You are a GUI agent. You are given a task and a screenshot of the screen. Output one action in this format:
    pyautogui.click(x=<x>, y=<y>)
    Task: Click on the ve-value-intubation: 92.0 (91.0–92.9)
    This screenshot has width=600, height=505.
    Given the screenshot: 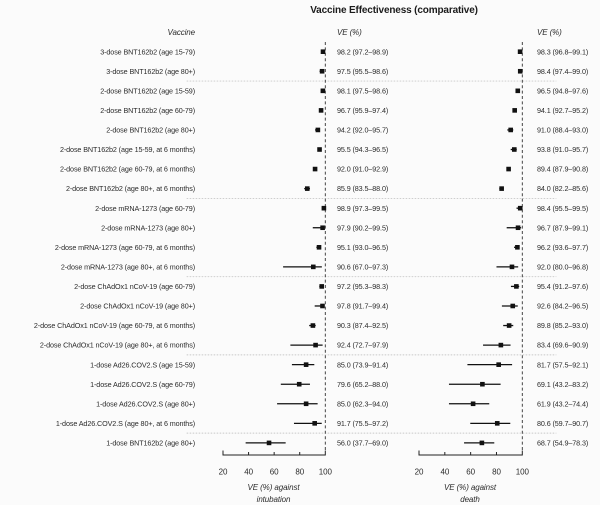 What is the action you would take?
    pyautogui.click(x=362, y=169)
    